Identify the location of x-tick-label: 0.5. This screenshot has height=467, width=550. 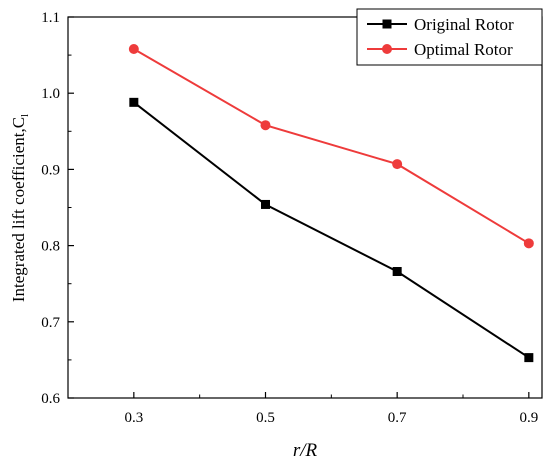
(265, 418).